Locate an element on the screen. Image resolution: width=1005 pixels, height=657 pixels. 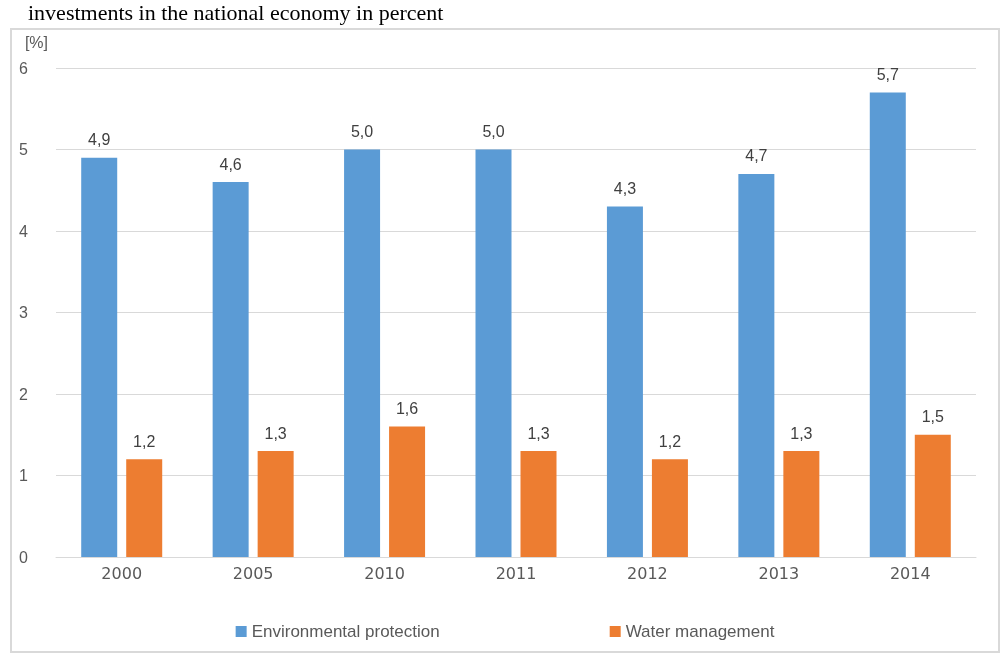
x-tick-label: 2012 is located at coordinates (647, 573).